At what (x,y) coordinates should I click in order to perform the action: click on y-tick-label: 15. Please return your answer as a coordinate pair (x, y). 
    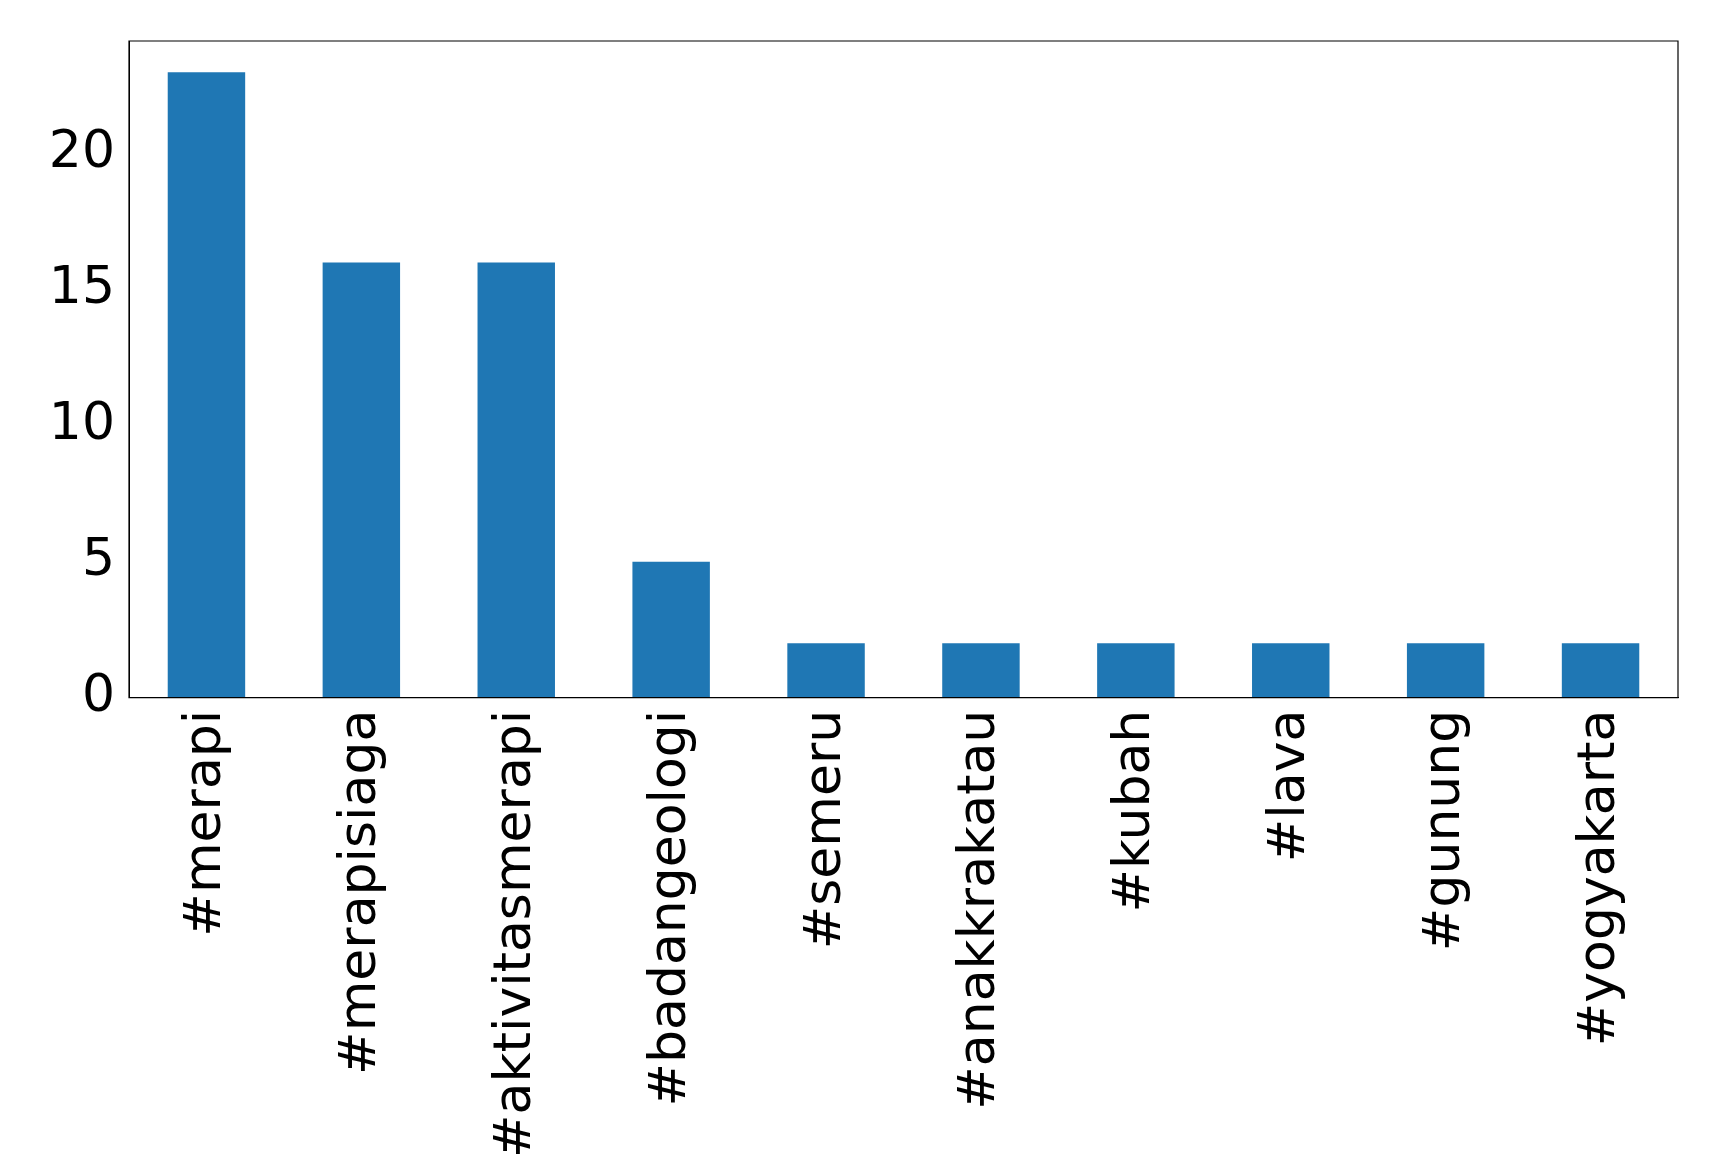
    Looking at the image, I should click on (81, 285).